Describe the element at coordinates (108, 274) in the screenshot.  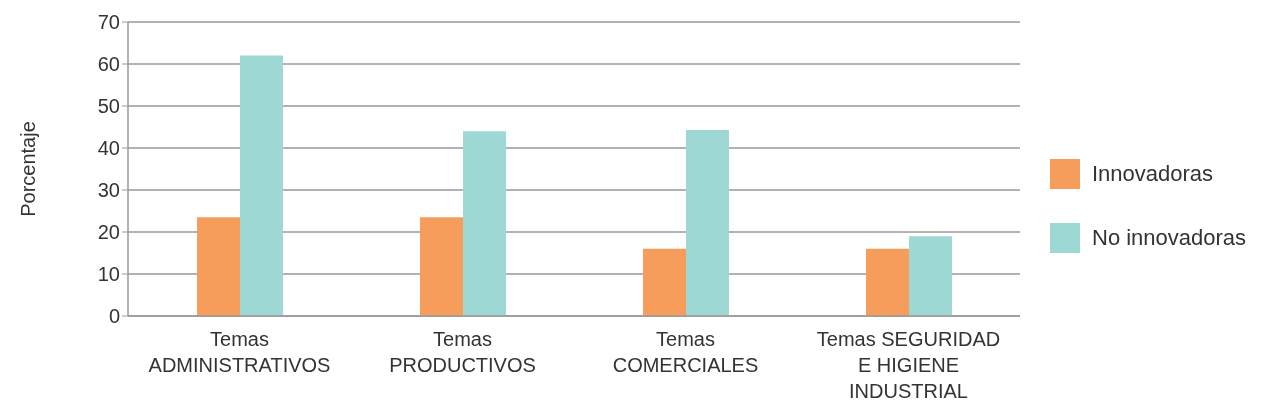
I see `y-tick-label: 10` at that location.